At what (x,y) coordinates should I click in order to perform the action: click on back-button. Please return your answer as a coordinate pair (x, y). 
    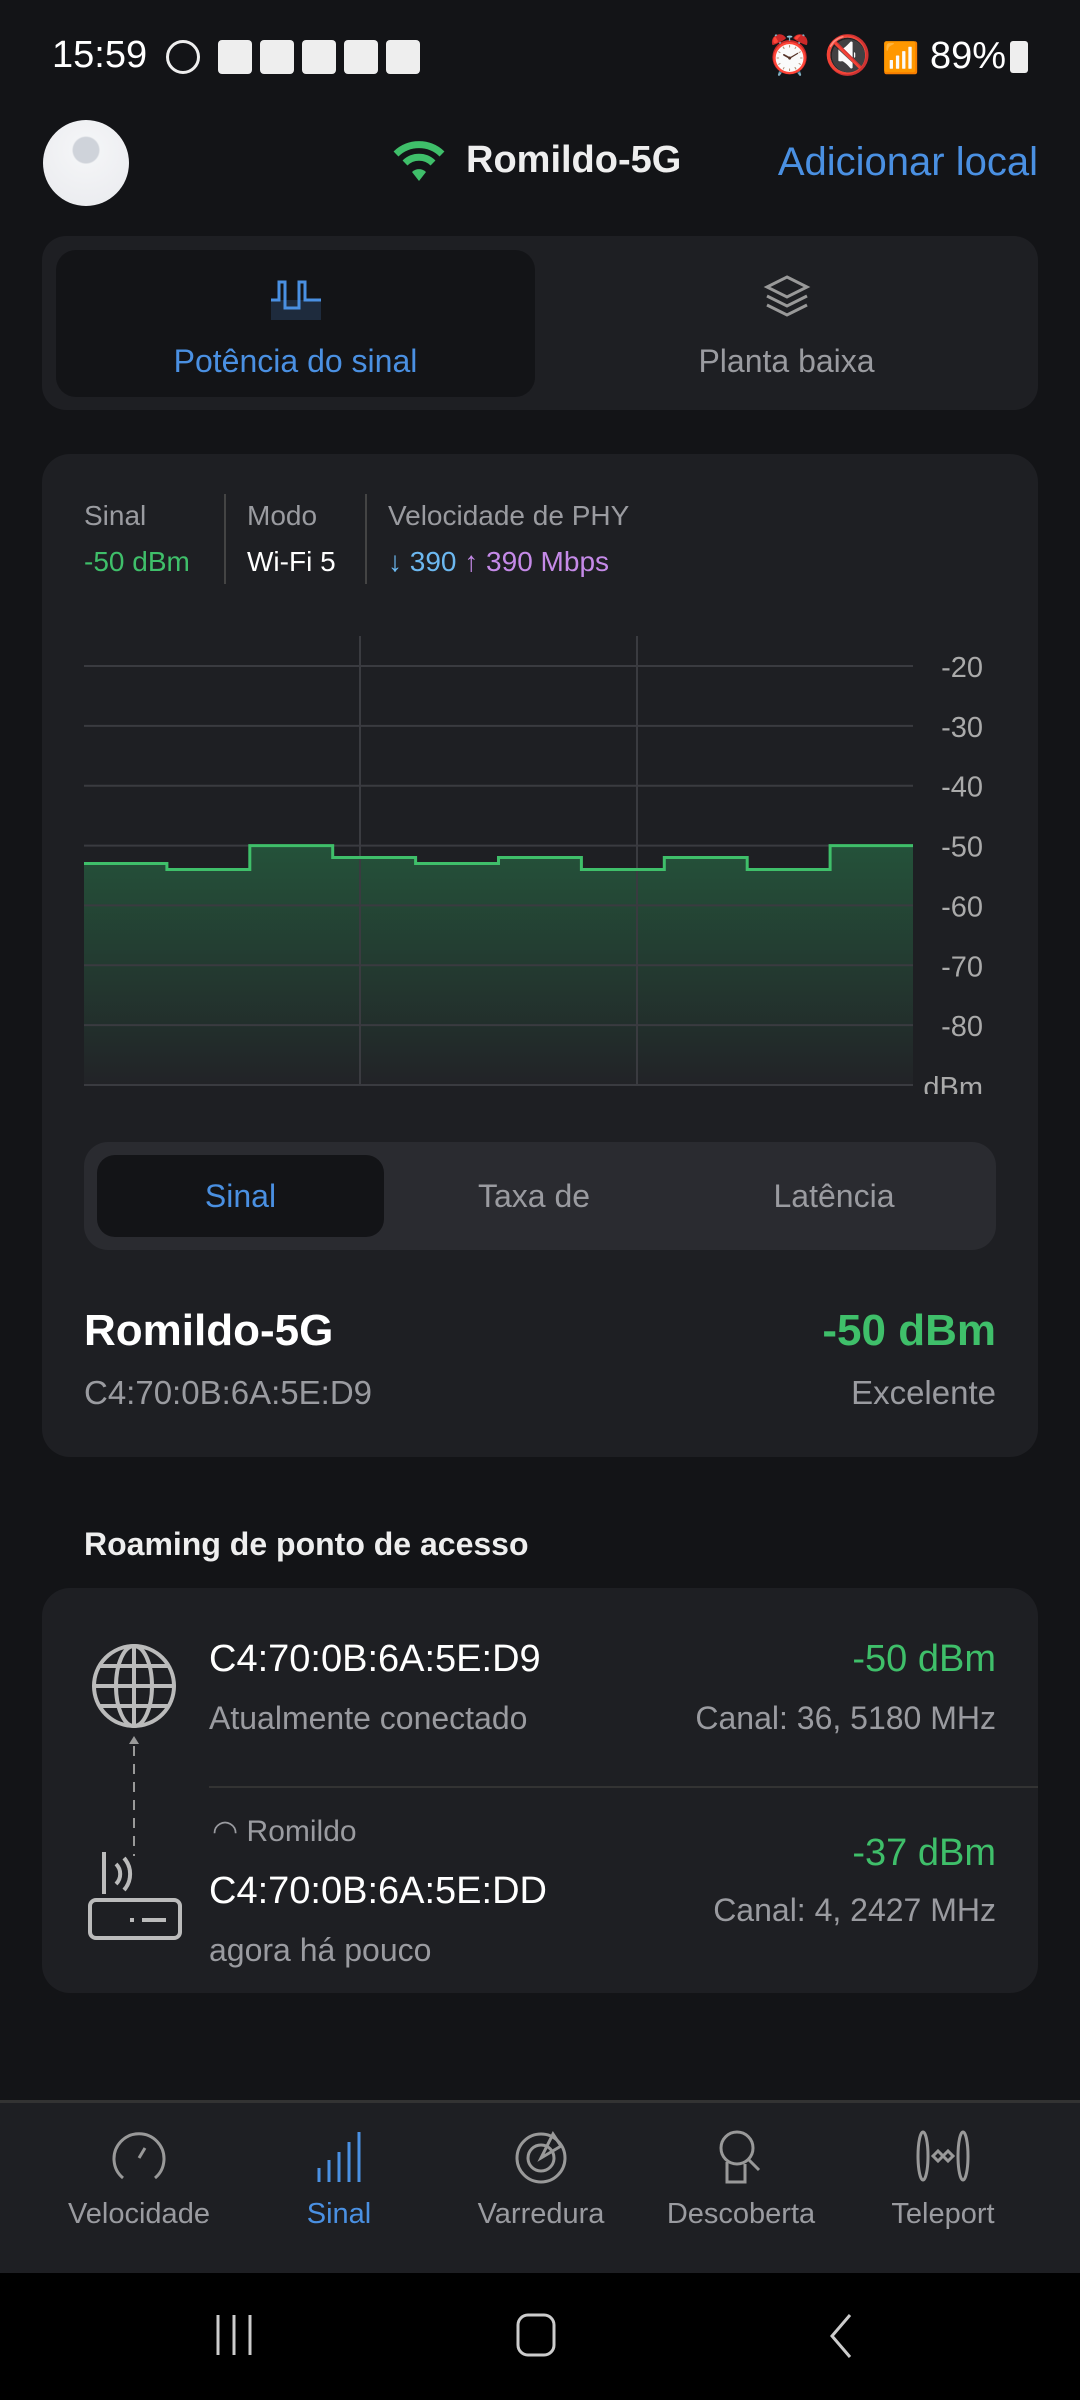
    Looking at the image, I should click on (841, 2336).